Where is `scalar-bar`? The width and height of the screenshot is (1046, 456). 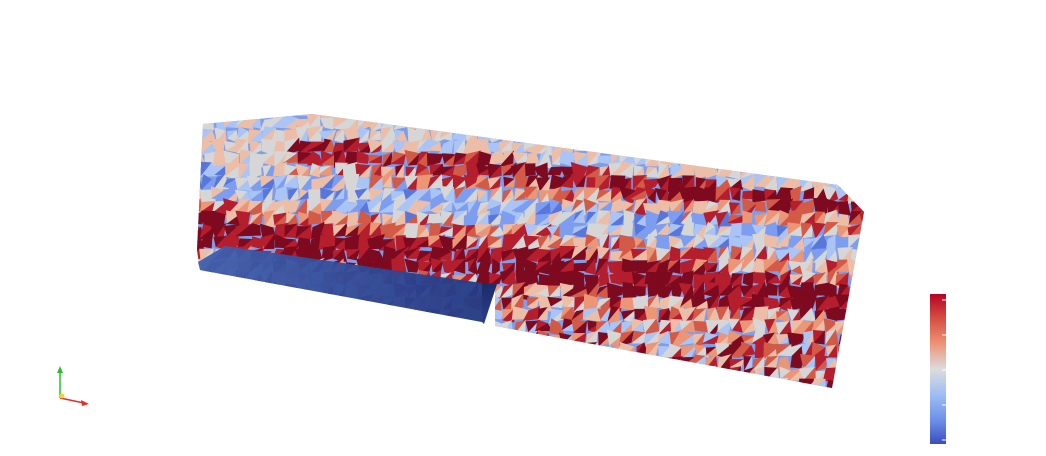
scalar-bar is located at coordinates (938, 369).